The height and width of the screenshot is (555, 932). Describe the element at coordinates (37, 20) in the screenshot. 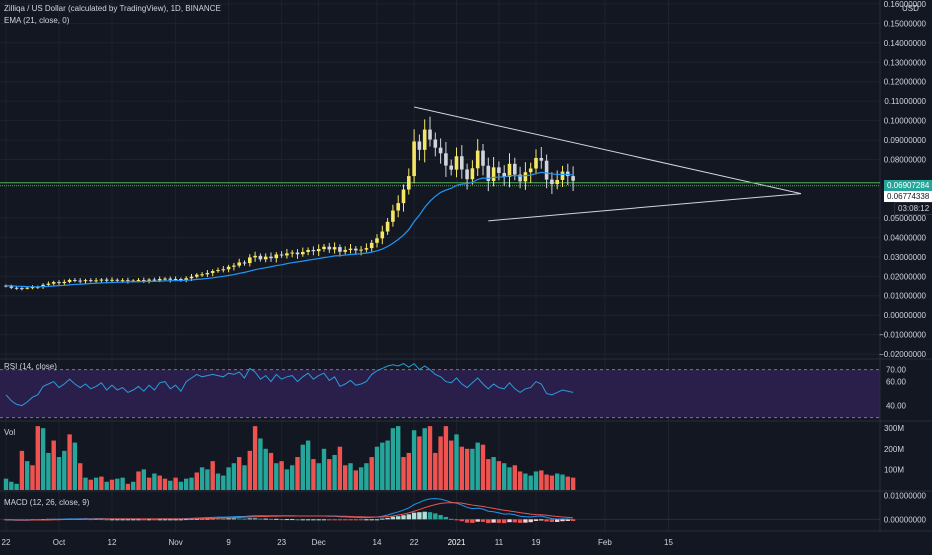

I see `ema-legend: EMA (21, close, 0)` at that location.